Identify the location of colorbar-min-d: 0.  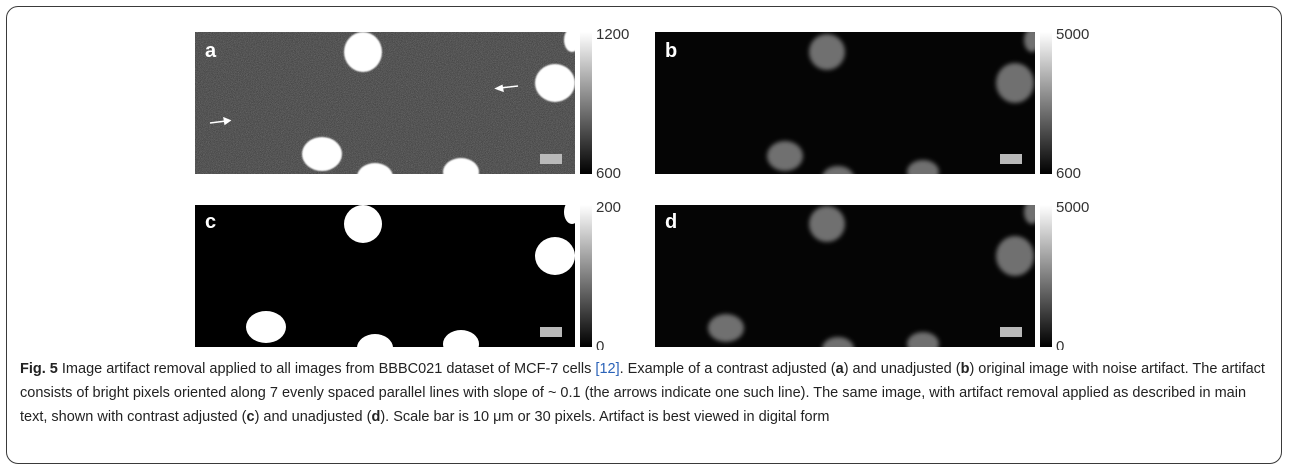
(1060, 344).